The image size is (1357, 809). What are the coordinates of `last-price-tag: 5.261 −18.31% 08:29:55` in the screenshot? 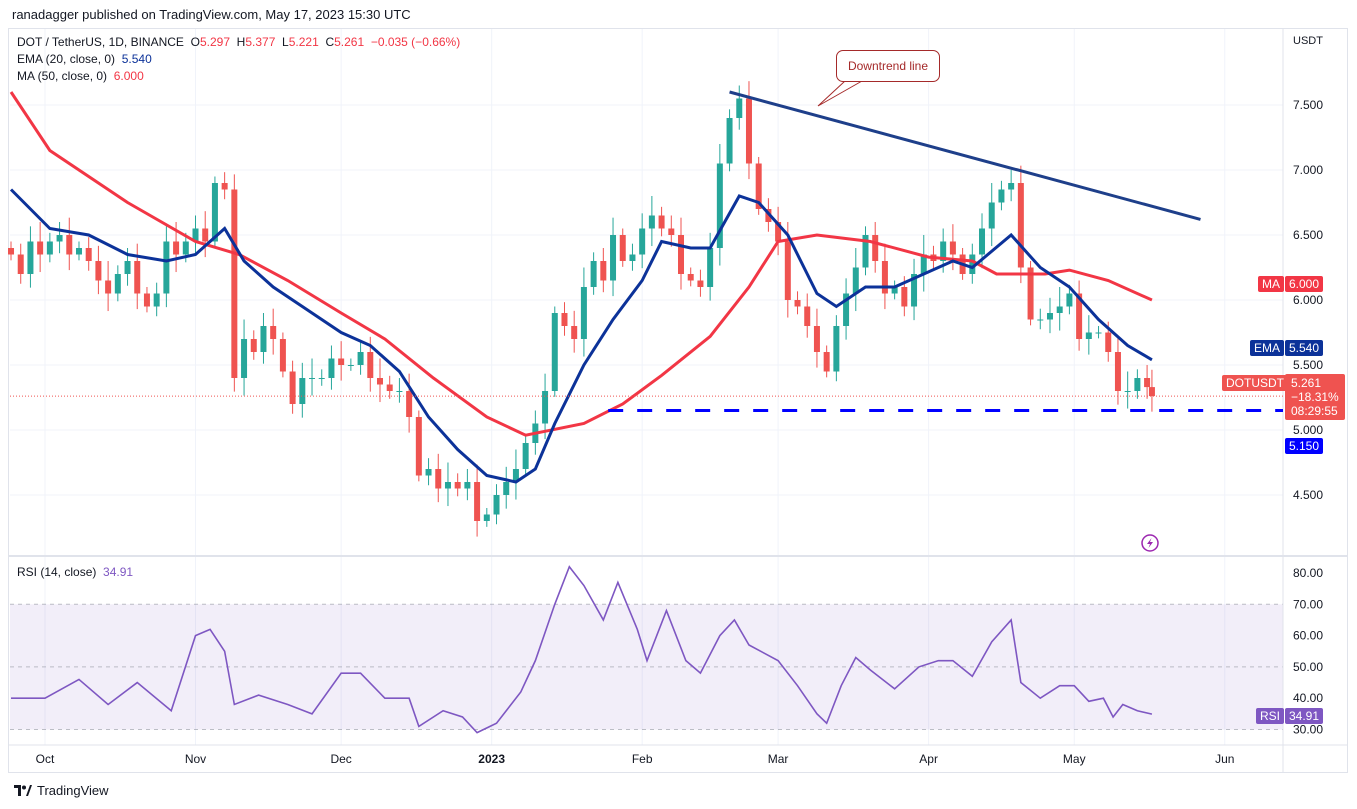 It's located at (1315, 397).